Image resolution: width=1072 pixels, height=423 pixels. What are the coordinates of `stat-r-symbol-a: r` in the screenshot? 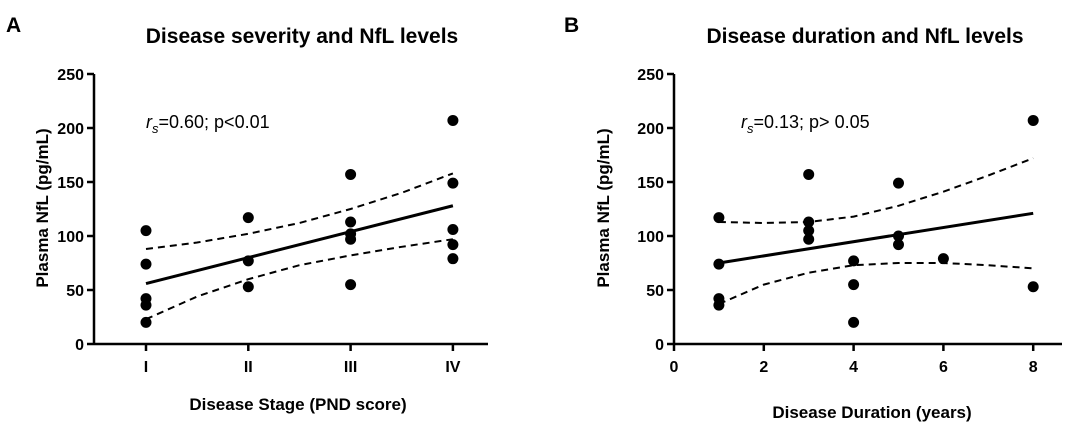 It's located at (149, 122).